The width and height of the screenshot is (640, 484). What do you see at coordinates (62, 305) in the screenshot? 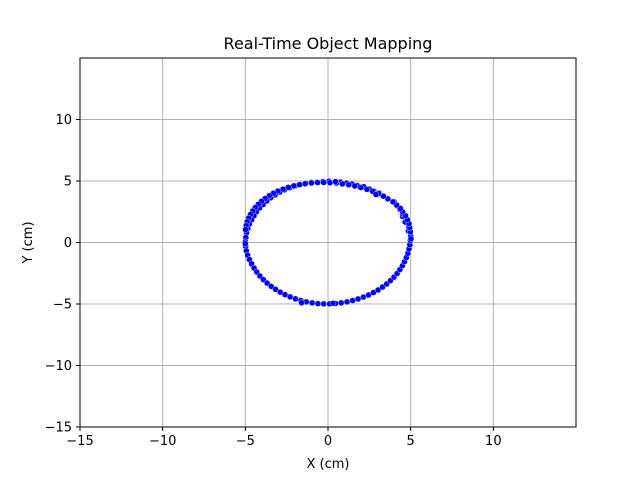
I see `y-tick-label: −5` at bounding box center [62, 305].